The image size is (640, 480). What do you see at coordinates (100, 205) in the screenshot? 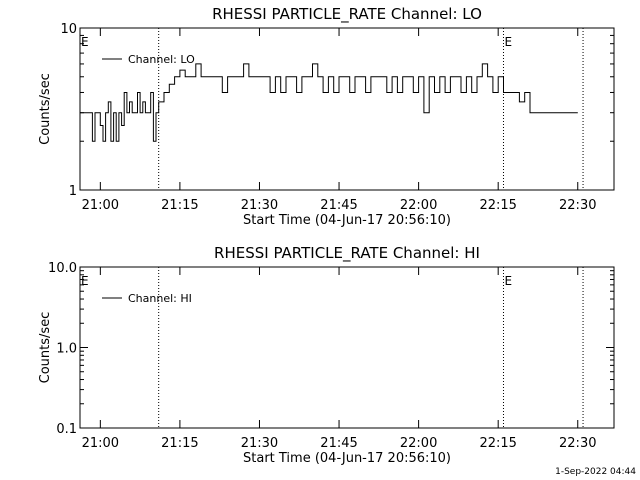
I see `panel-1-x-tick-label: 21:00` at bounding box center [100, 205].